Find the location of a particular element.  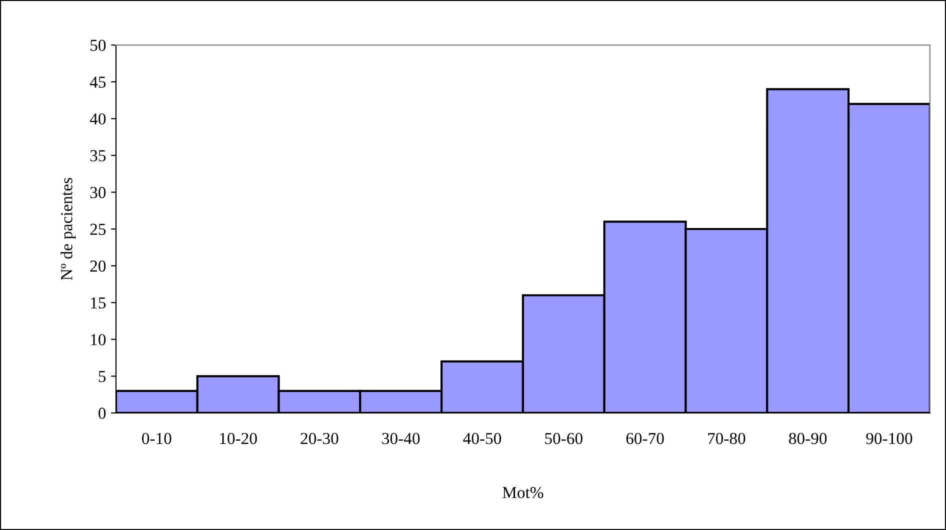

y-tick-label: 30 is located at coordinates (98, 192).